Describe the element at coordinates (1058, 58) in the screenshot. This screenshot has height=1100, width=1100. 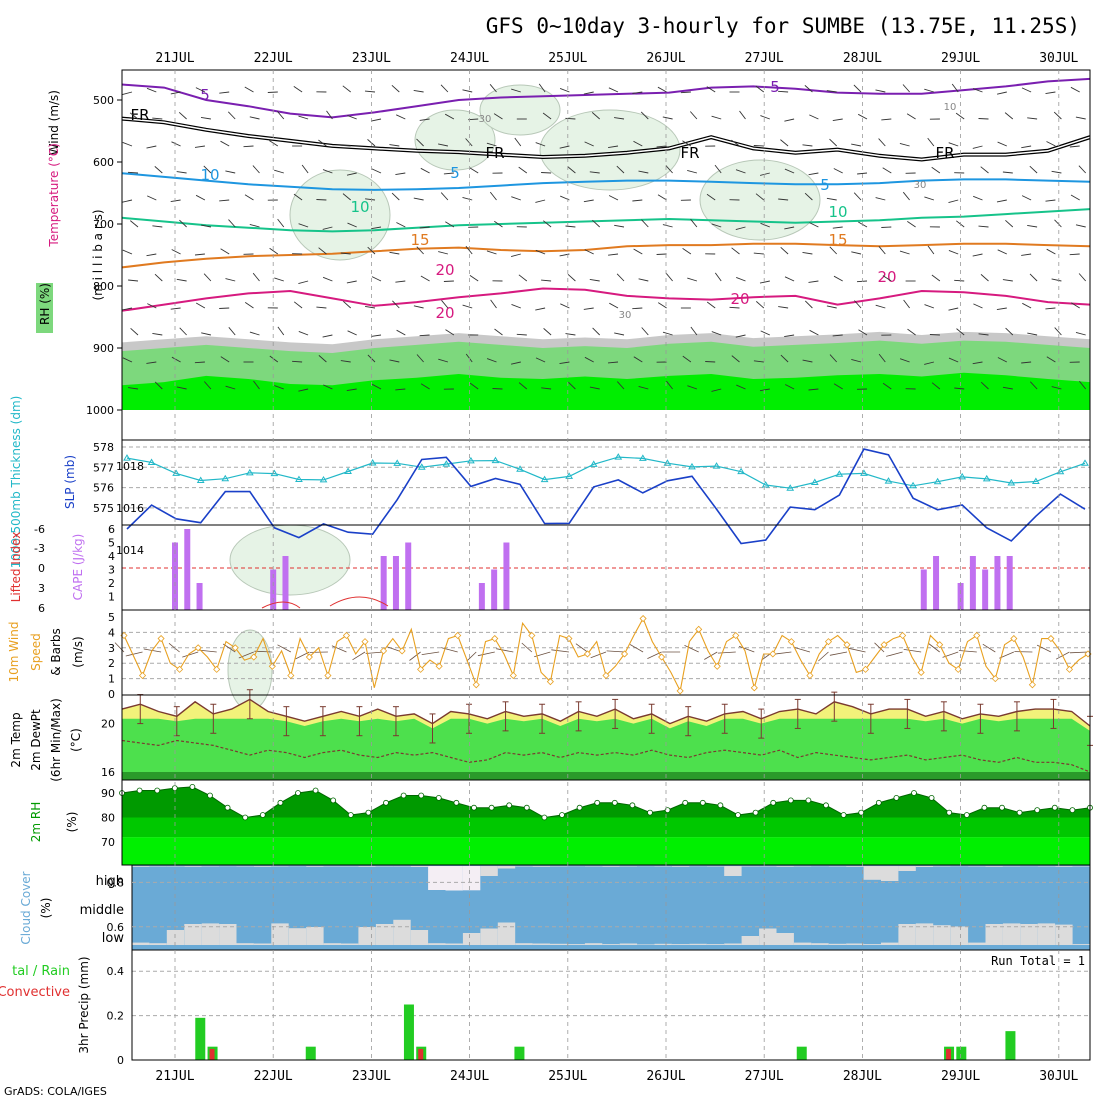
I see `date-label-top: 30JUL` at that location.